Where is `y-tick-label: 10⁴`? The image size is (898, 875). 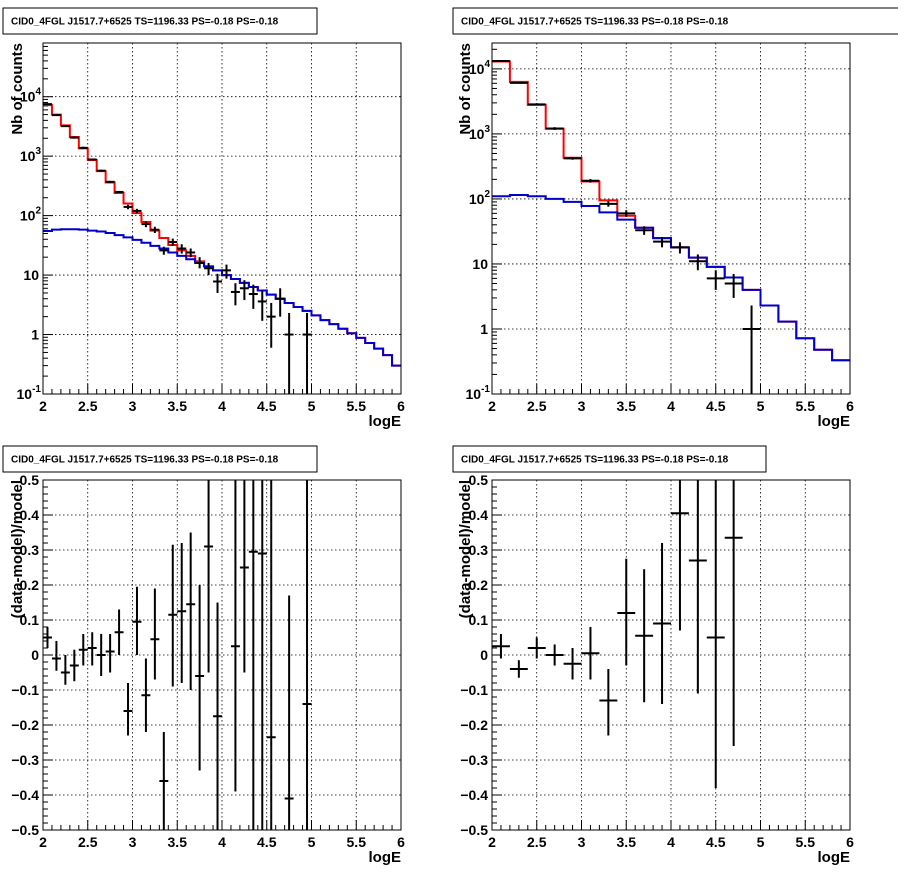
y-tick-label: 10⁴ is located at coordinates (31, 96).